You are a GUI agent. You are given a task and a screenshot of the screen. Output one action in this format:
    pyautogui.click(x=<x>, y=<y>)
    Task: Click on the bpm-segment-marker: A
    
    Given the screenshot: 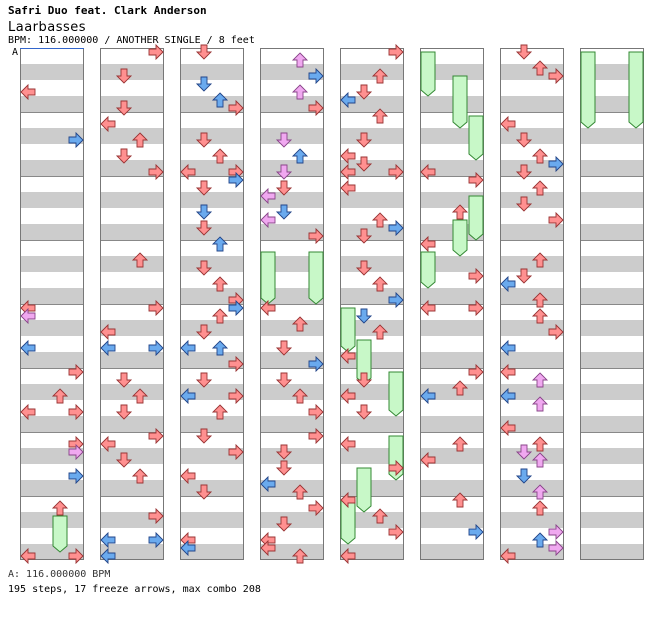 What is the action you would take?
    pyautogui.click(x=15, y=52)
    